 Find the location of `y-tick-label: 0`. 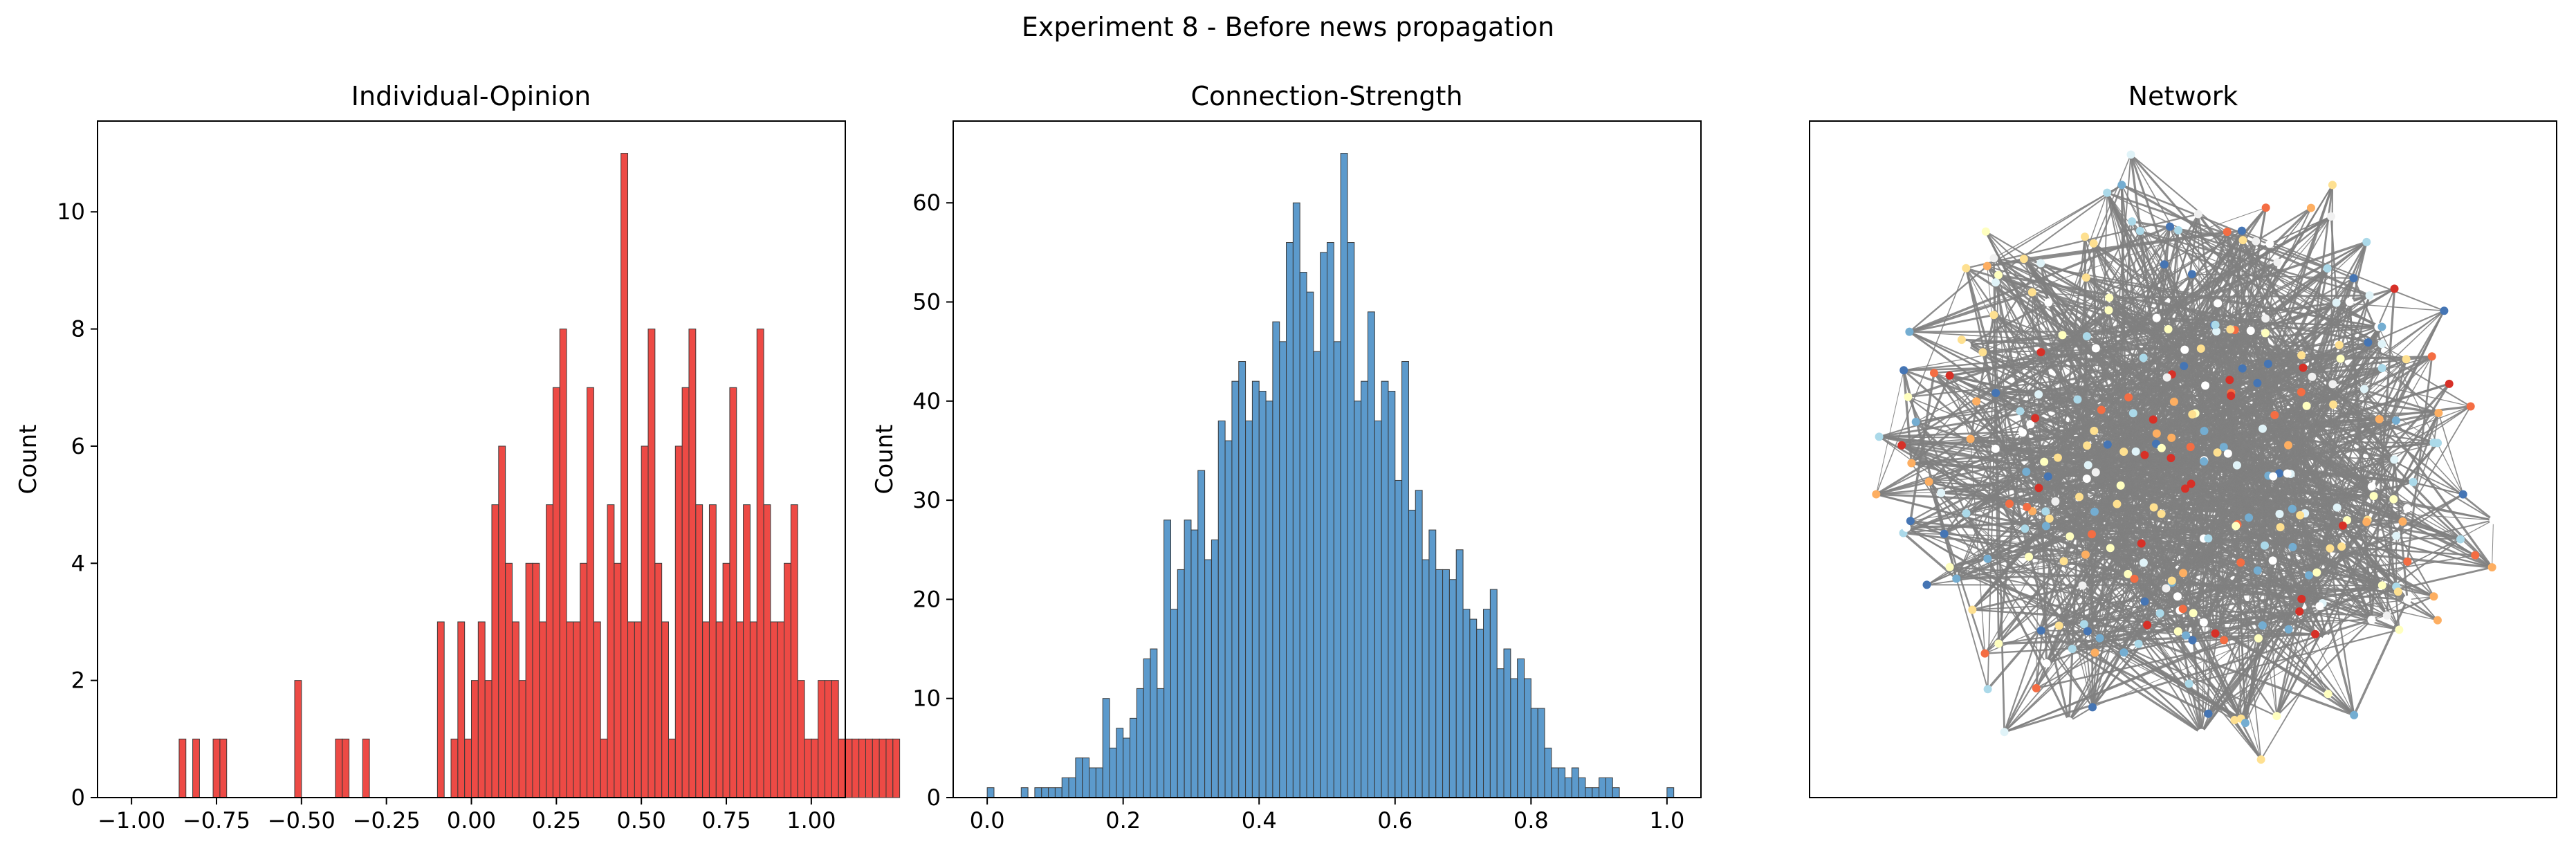

y-tick-label: 0 is located at coordinates (934, 797).